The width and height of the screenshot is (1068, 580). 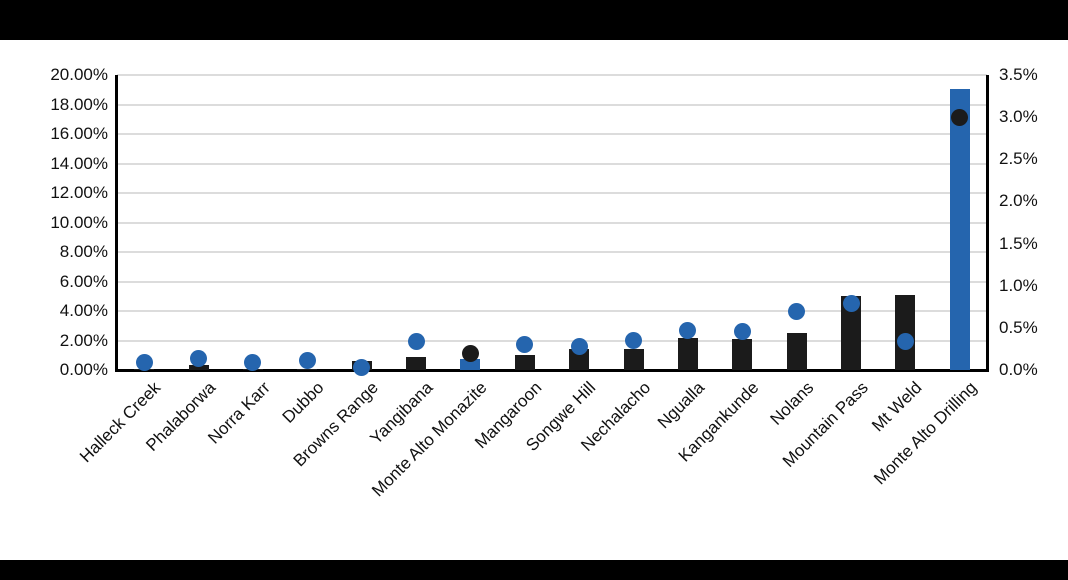 I want to click on marker-nechalacho, so click(x=634, y=340).